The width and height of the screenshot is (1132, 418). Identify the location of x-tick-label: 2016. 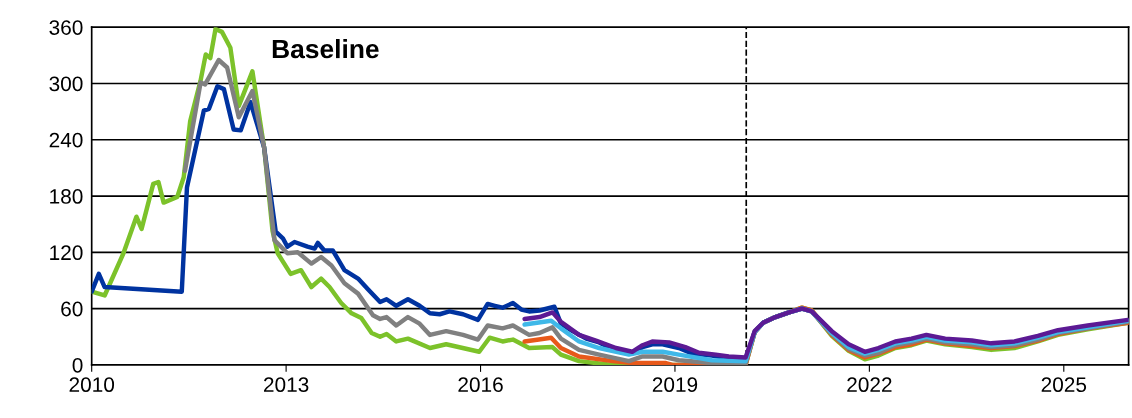
(480, 385).